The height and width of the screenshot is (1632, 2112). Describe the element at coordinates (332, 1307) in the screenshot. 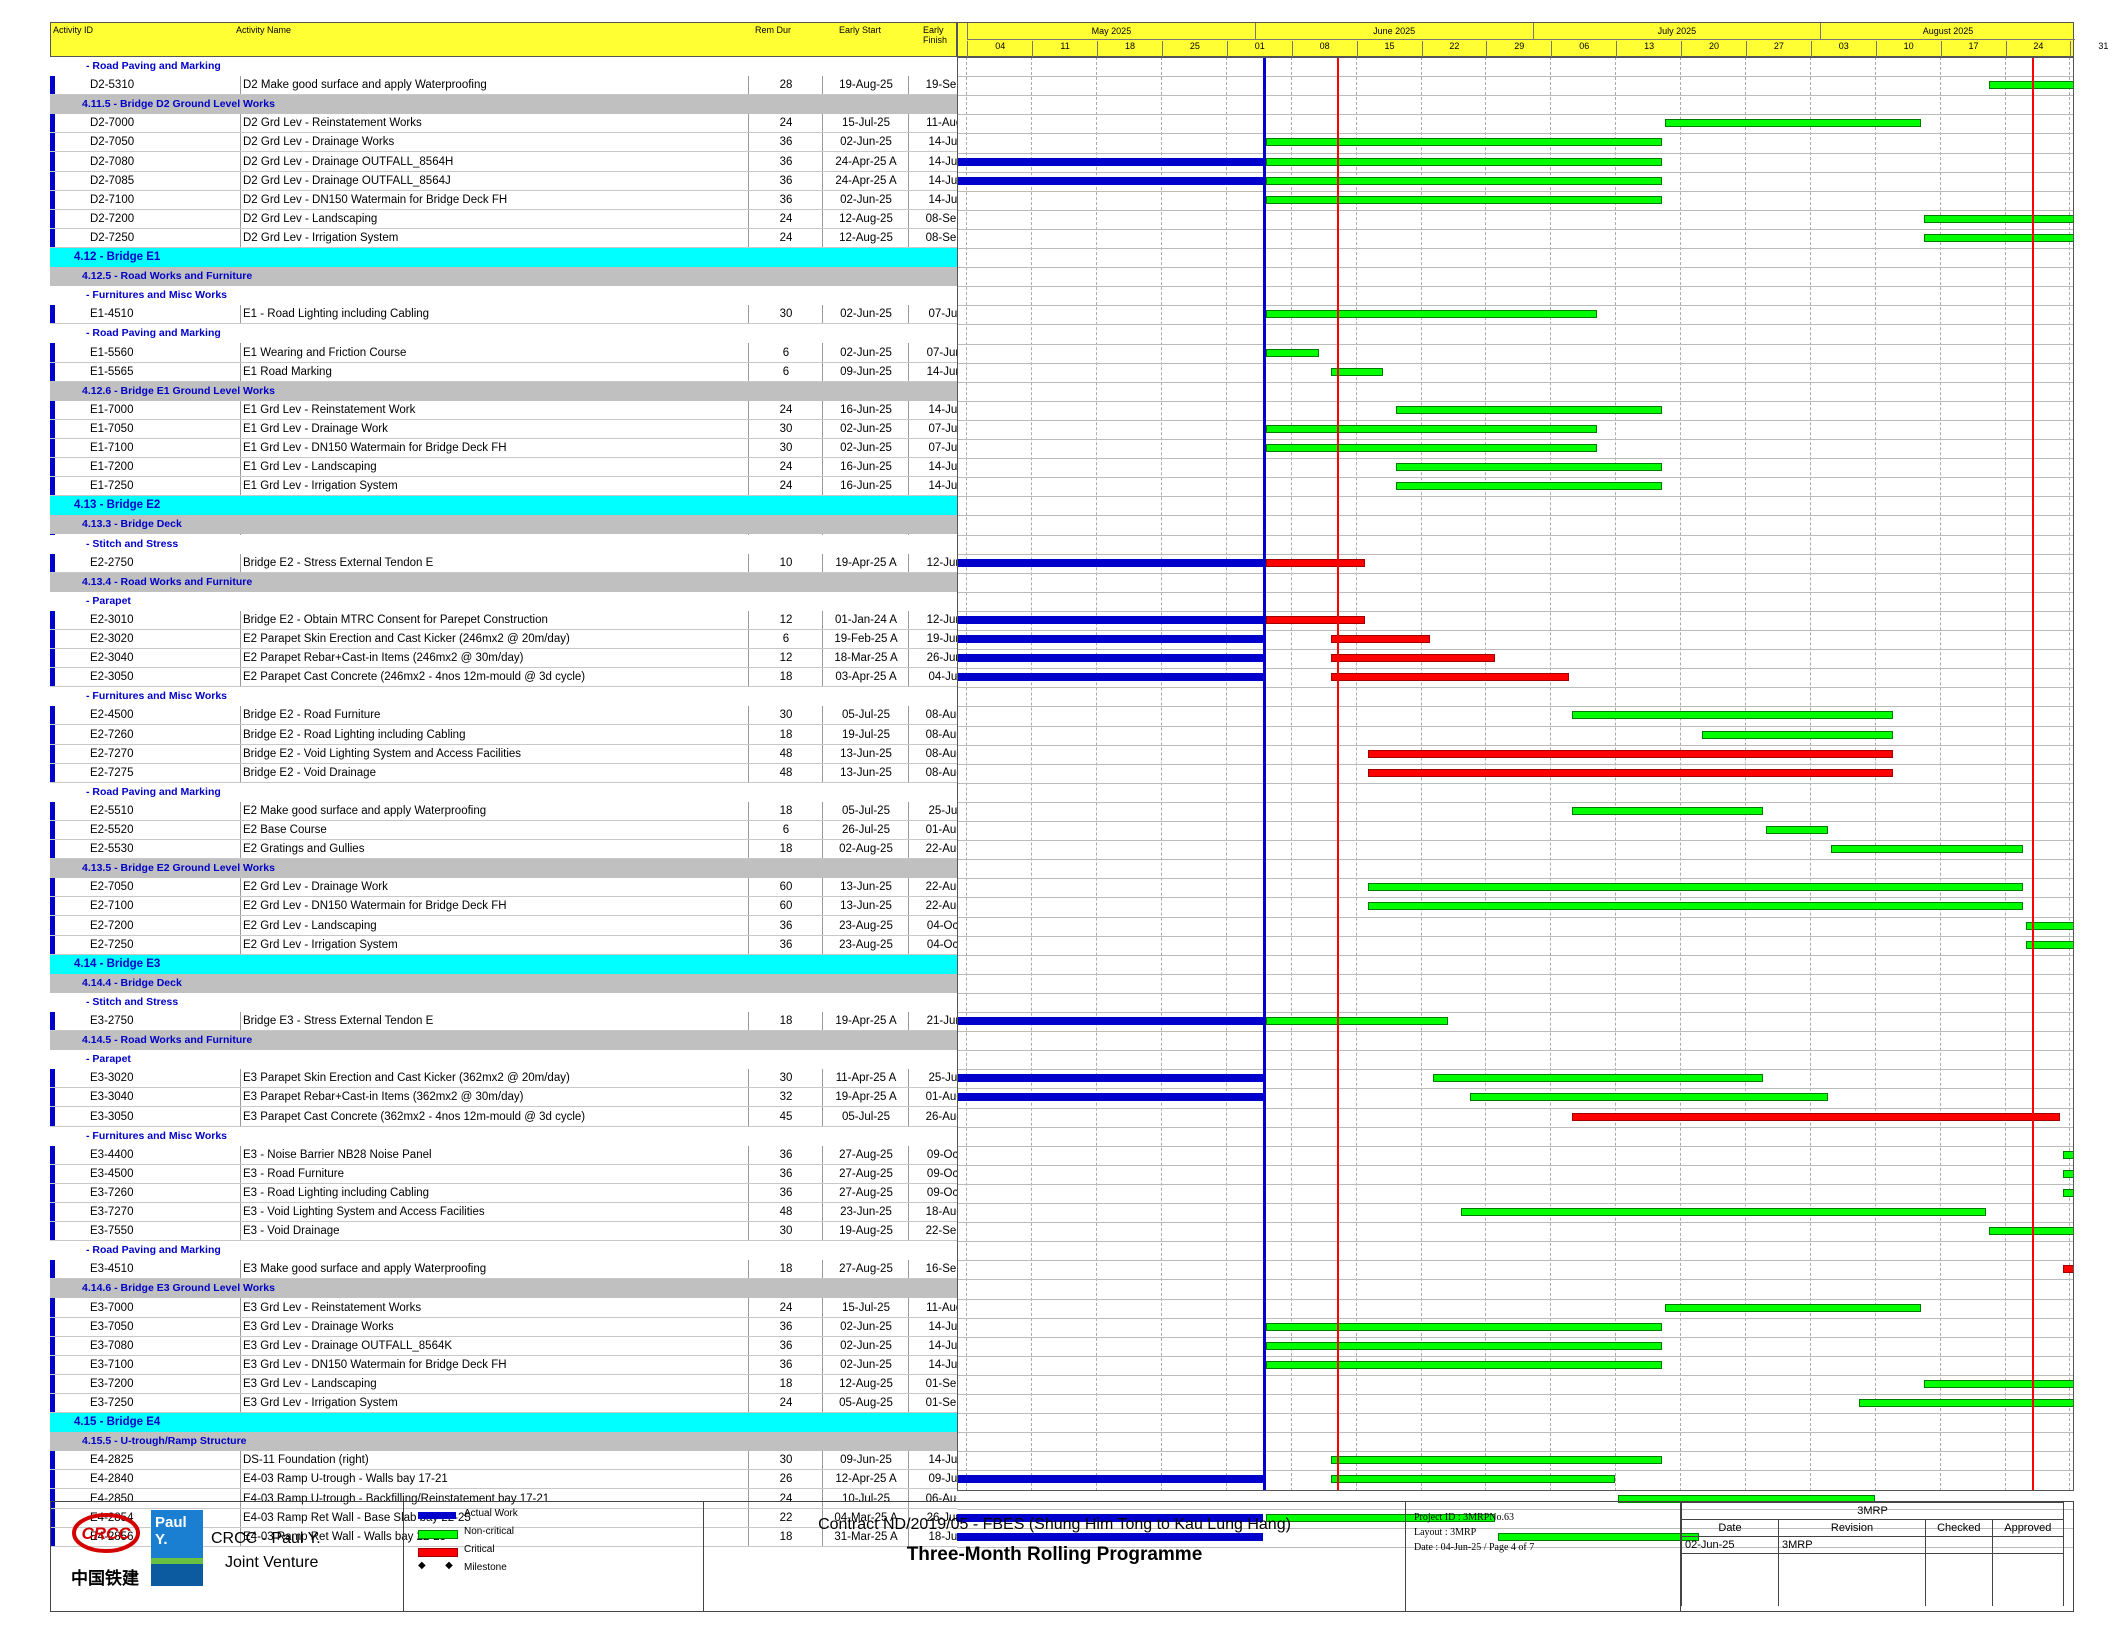

I see `activity-name: E3 Grd Lev - Reinstatement Works` at that location.